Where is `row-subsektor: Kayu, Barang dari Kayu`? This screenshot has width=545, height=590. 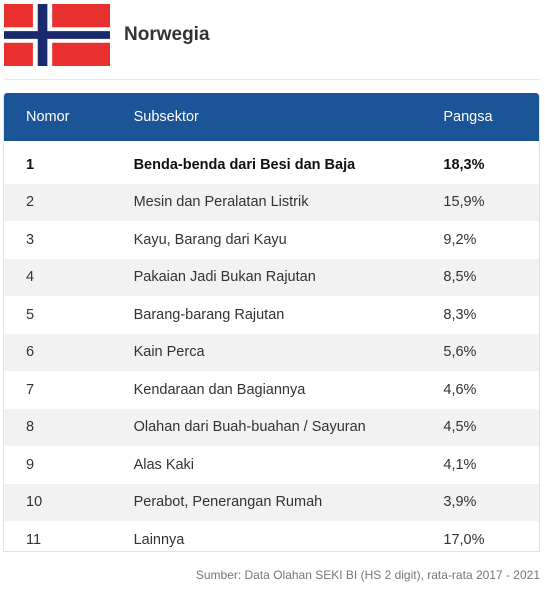
row-subsektor: Kayu, Barang dari Kayu is located at coordinates (210, 239).